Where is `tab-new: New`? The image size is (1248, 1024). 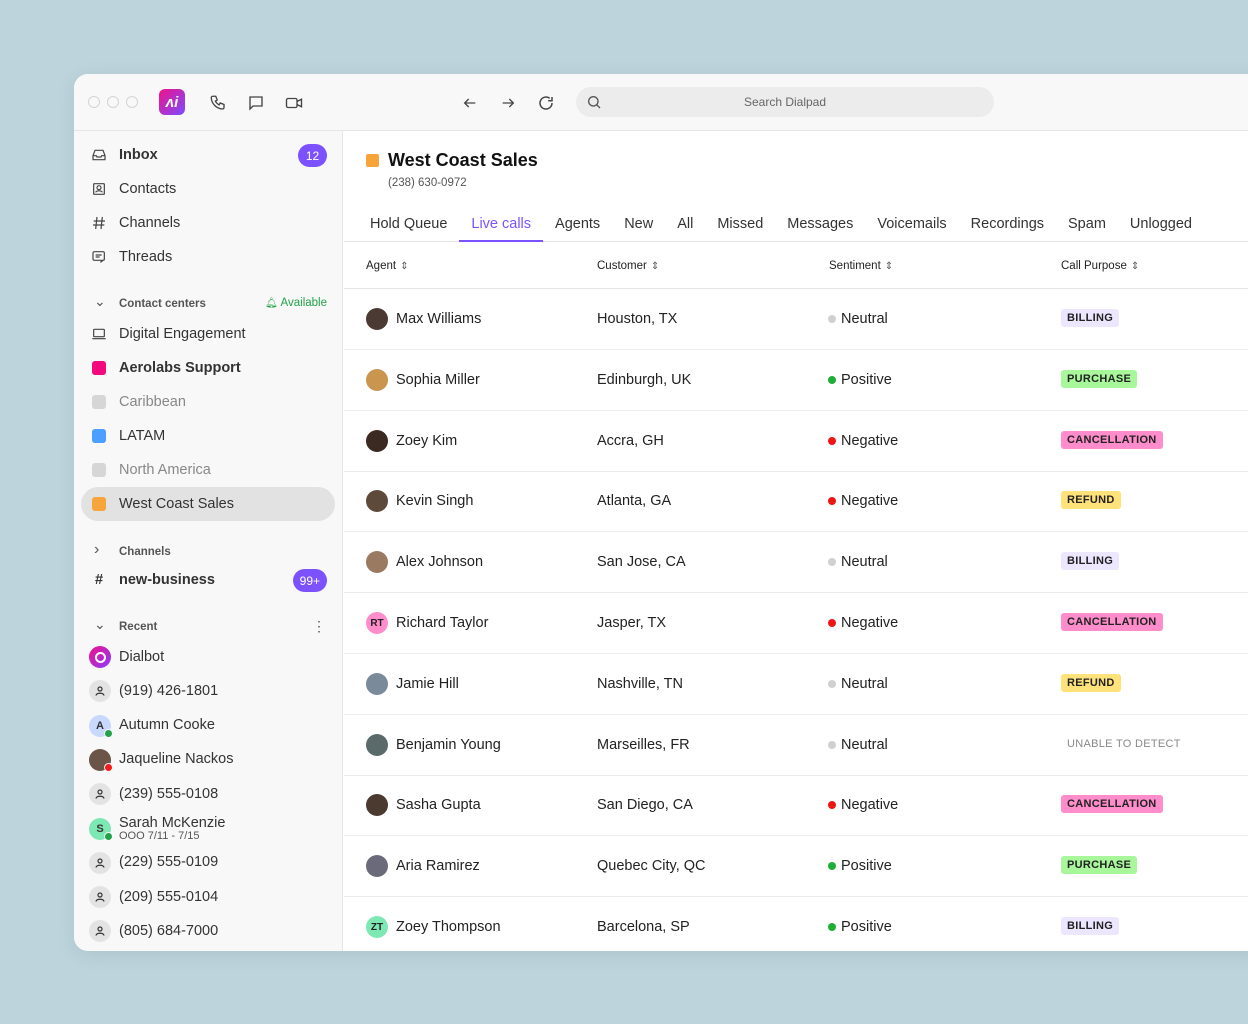
tab-new: New is located at coordinates (639, 224).